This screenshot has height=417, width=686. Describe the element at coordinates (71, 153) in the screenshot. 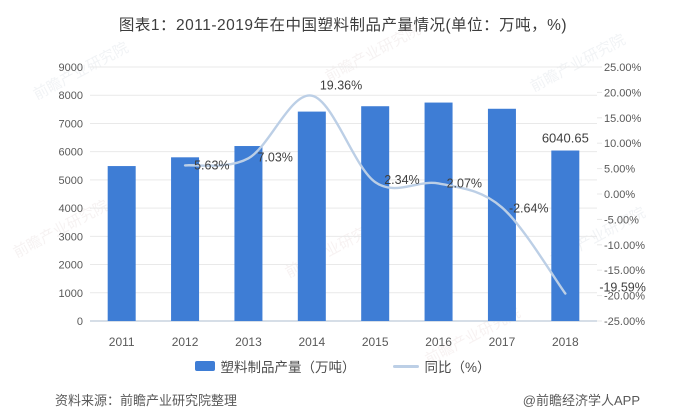

I see `left-axis-label: 6000` at that location.